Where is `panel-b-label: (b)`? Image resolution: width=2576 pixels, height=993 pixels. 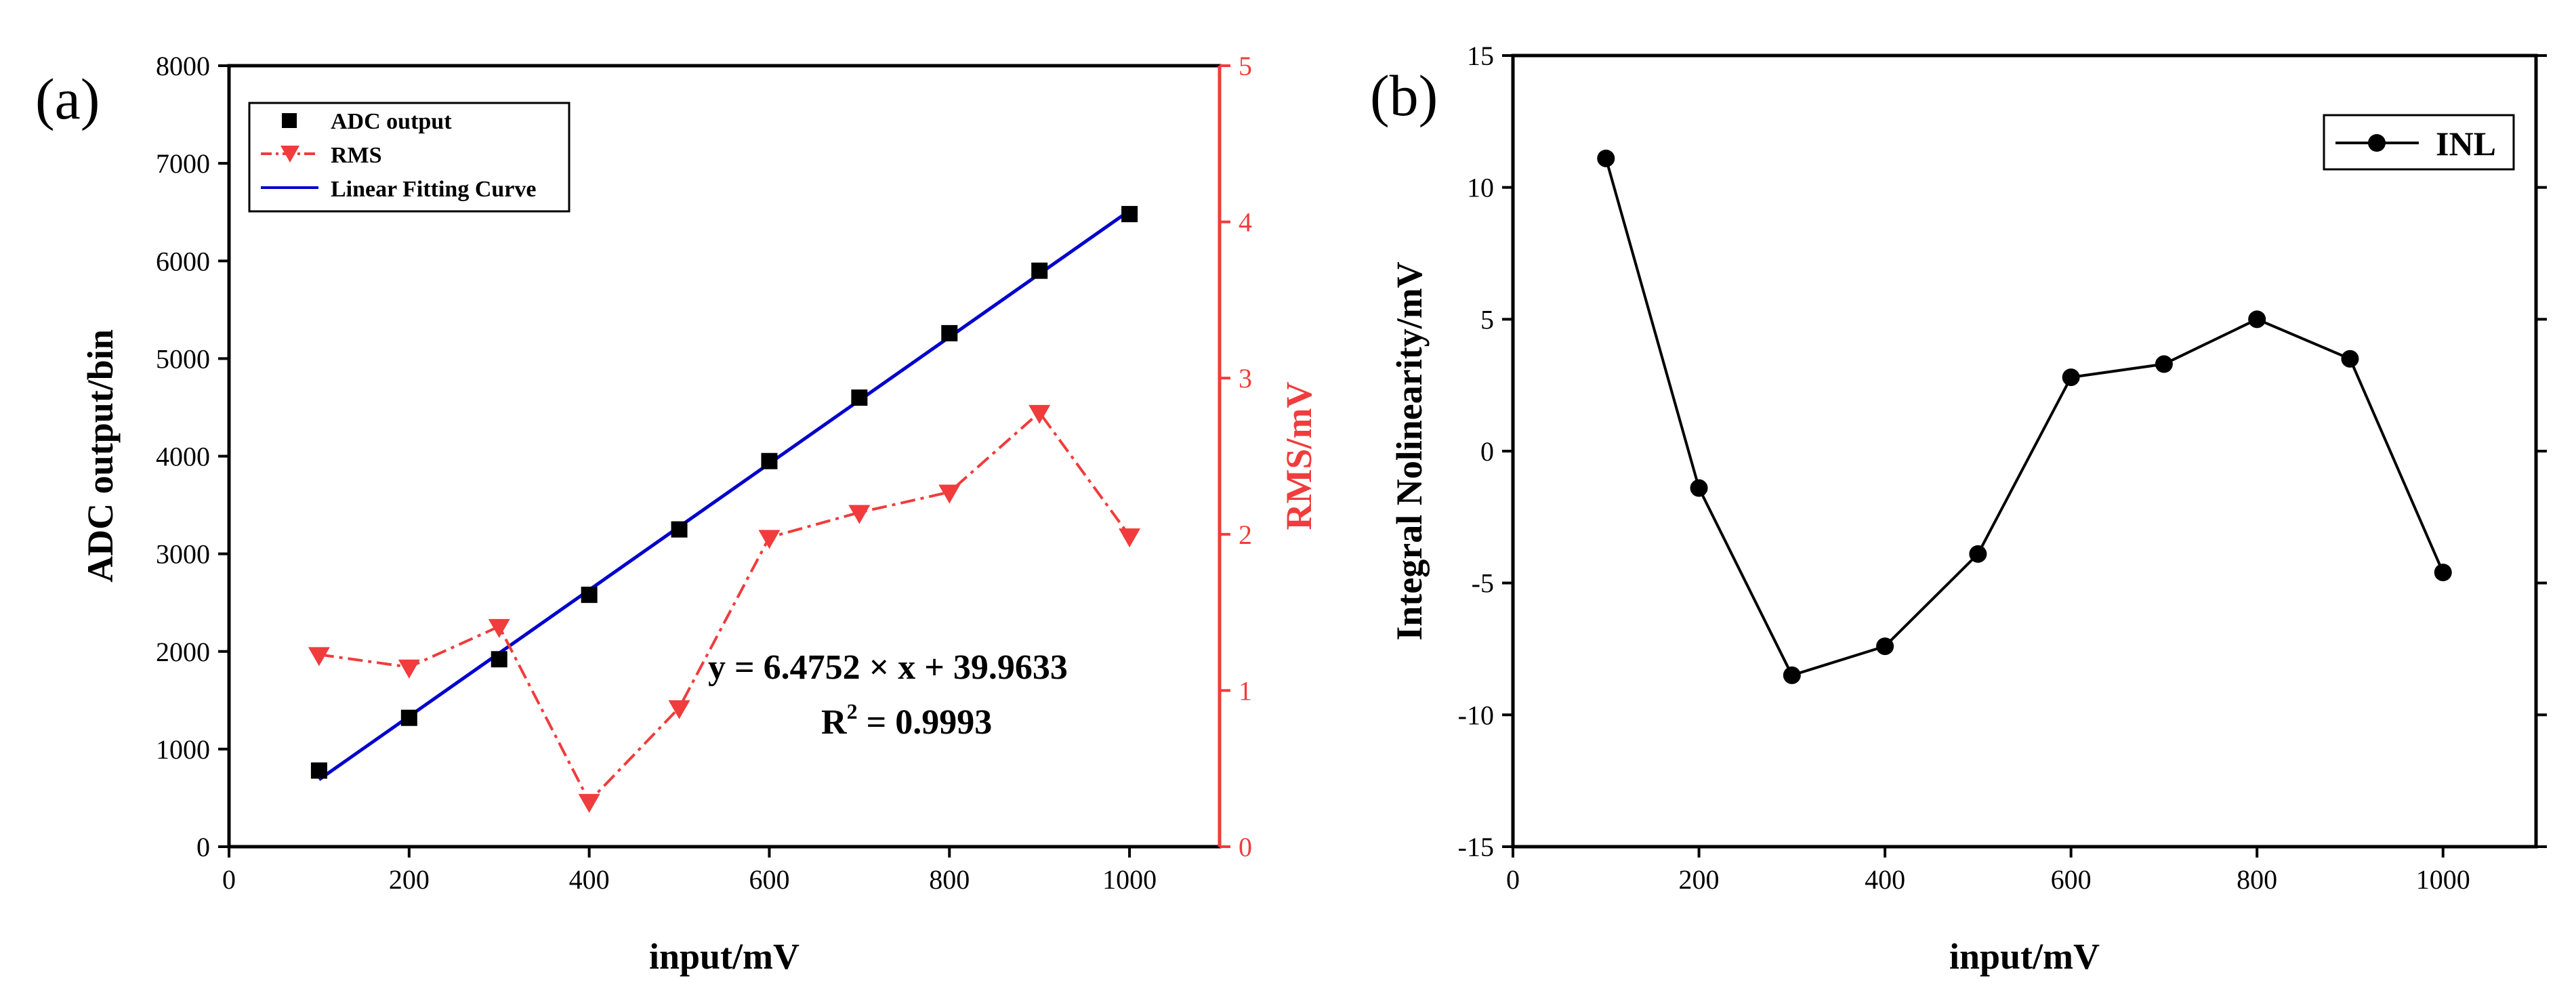
panel-b-label: (b) is located at coordinates (1404, 95).